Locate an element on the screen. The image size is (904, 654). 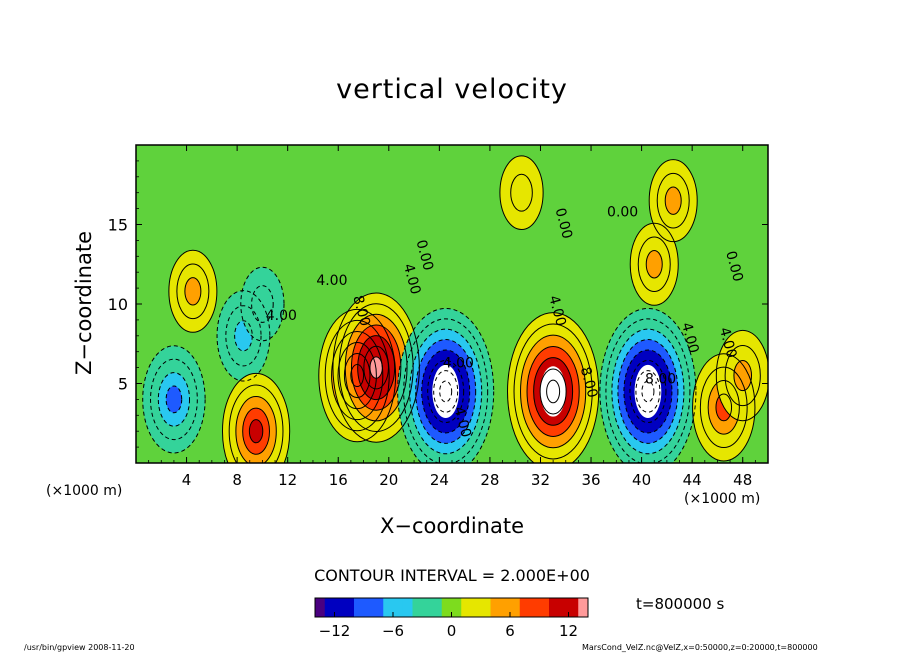
x-tick-label: 20 is located at coordinates (388, 480).